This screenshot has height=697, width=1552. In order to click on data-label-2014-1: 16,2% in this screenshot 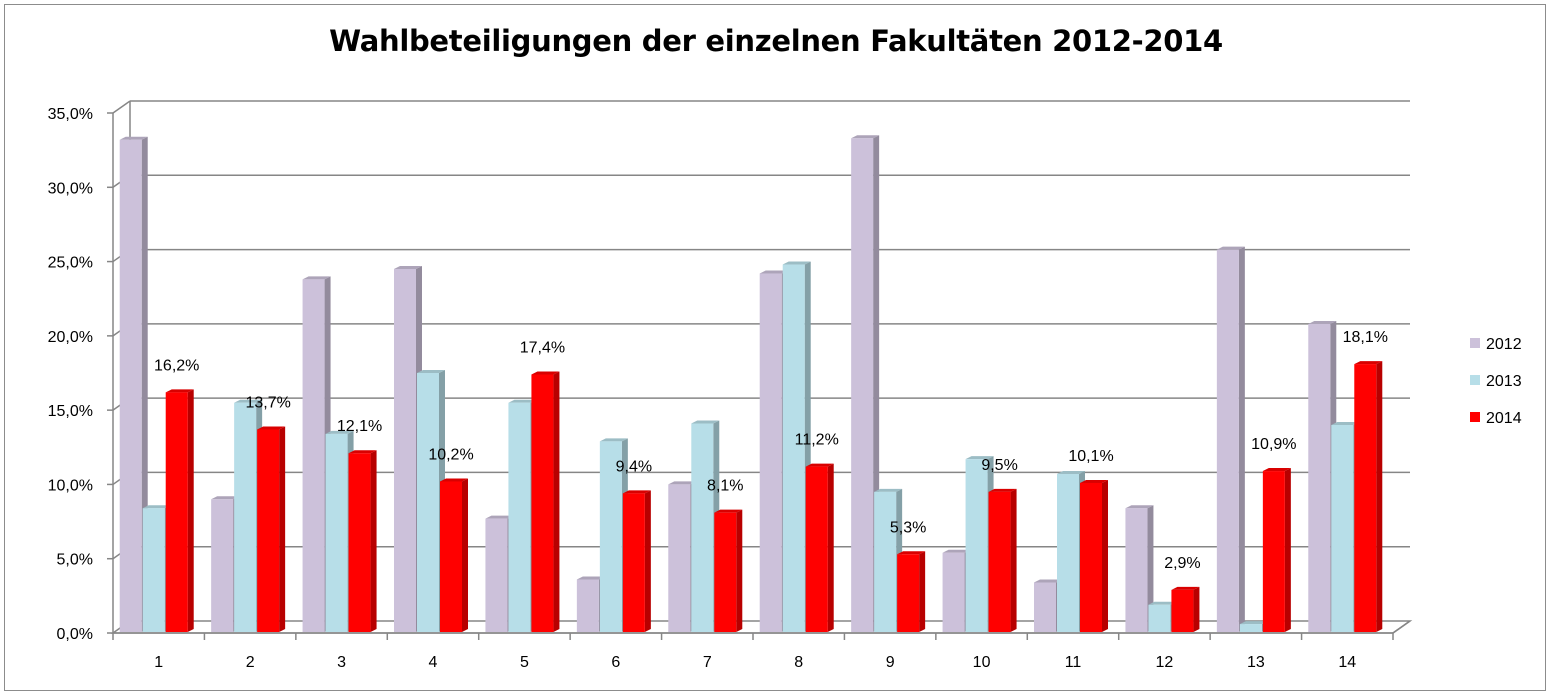, I will do `click(176, 365)`.